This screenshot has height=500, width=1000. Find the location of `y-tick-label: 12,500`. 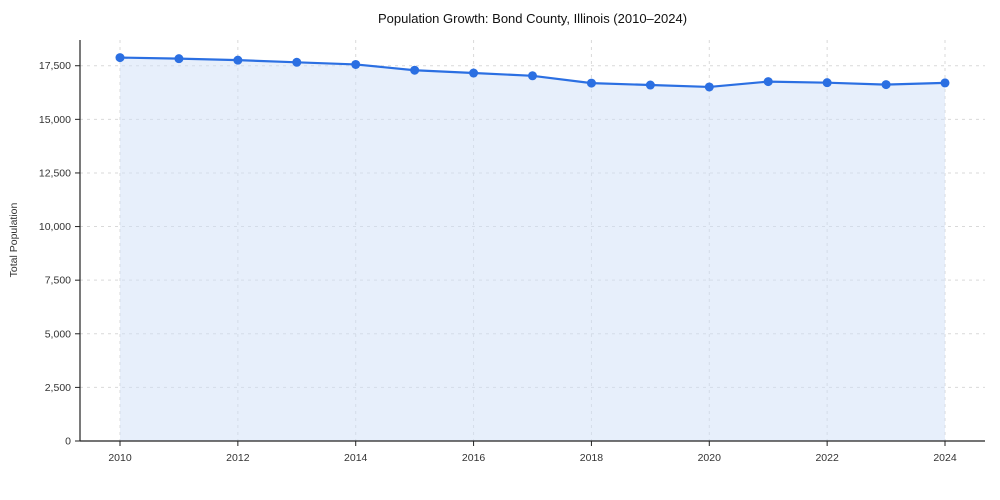

y-tick-label: 12,500 is located at coordinates (55, 173).